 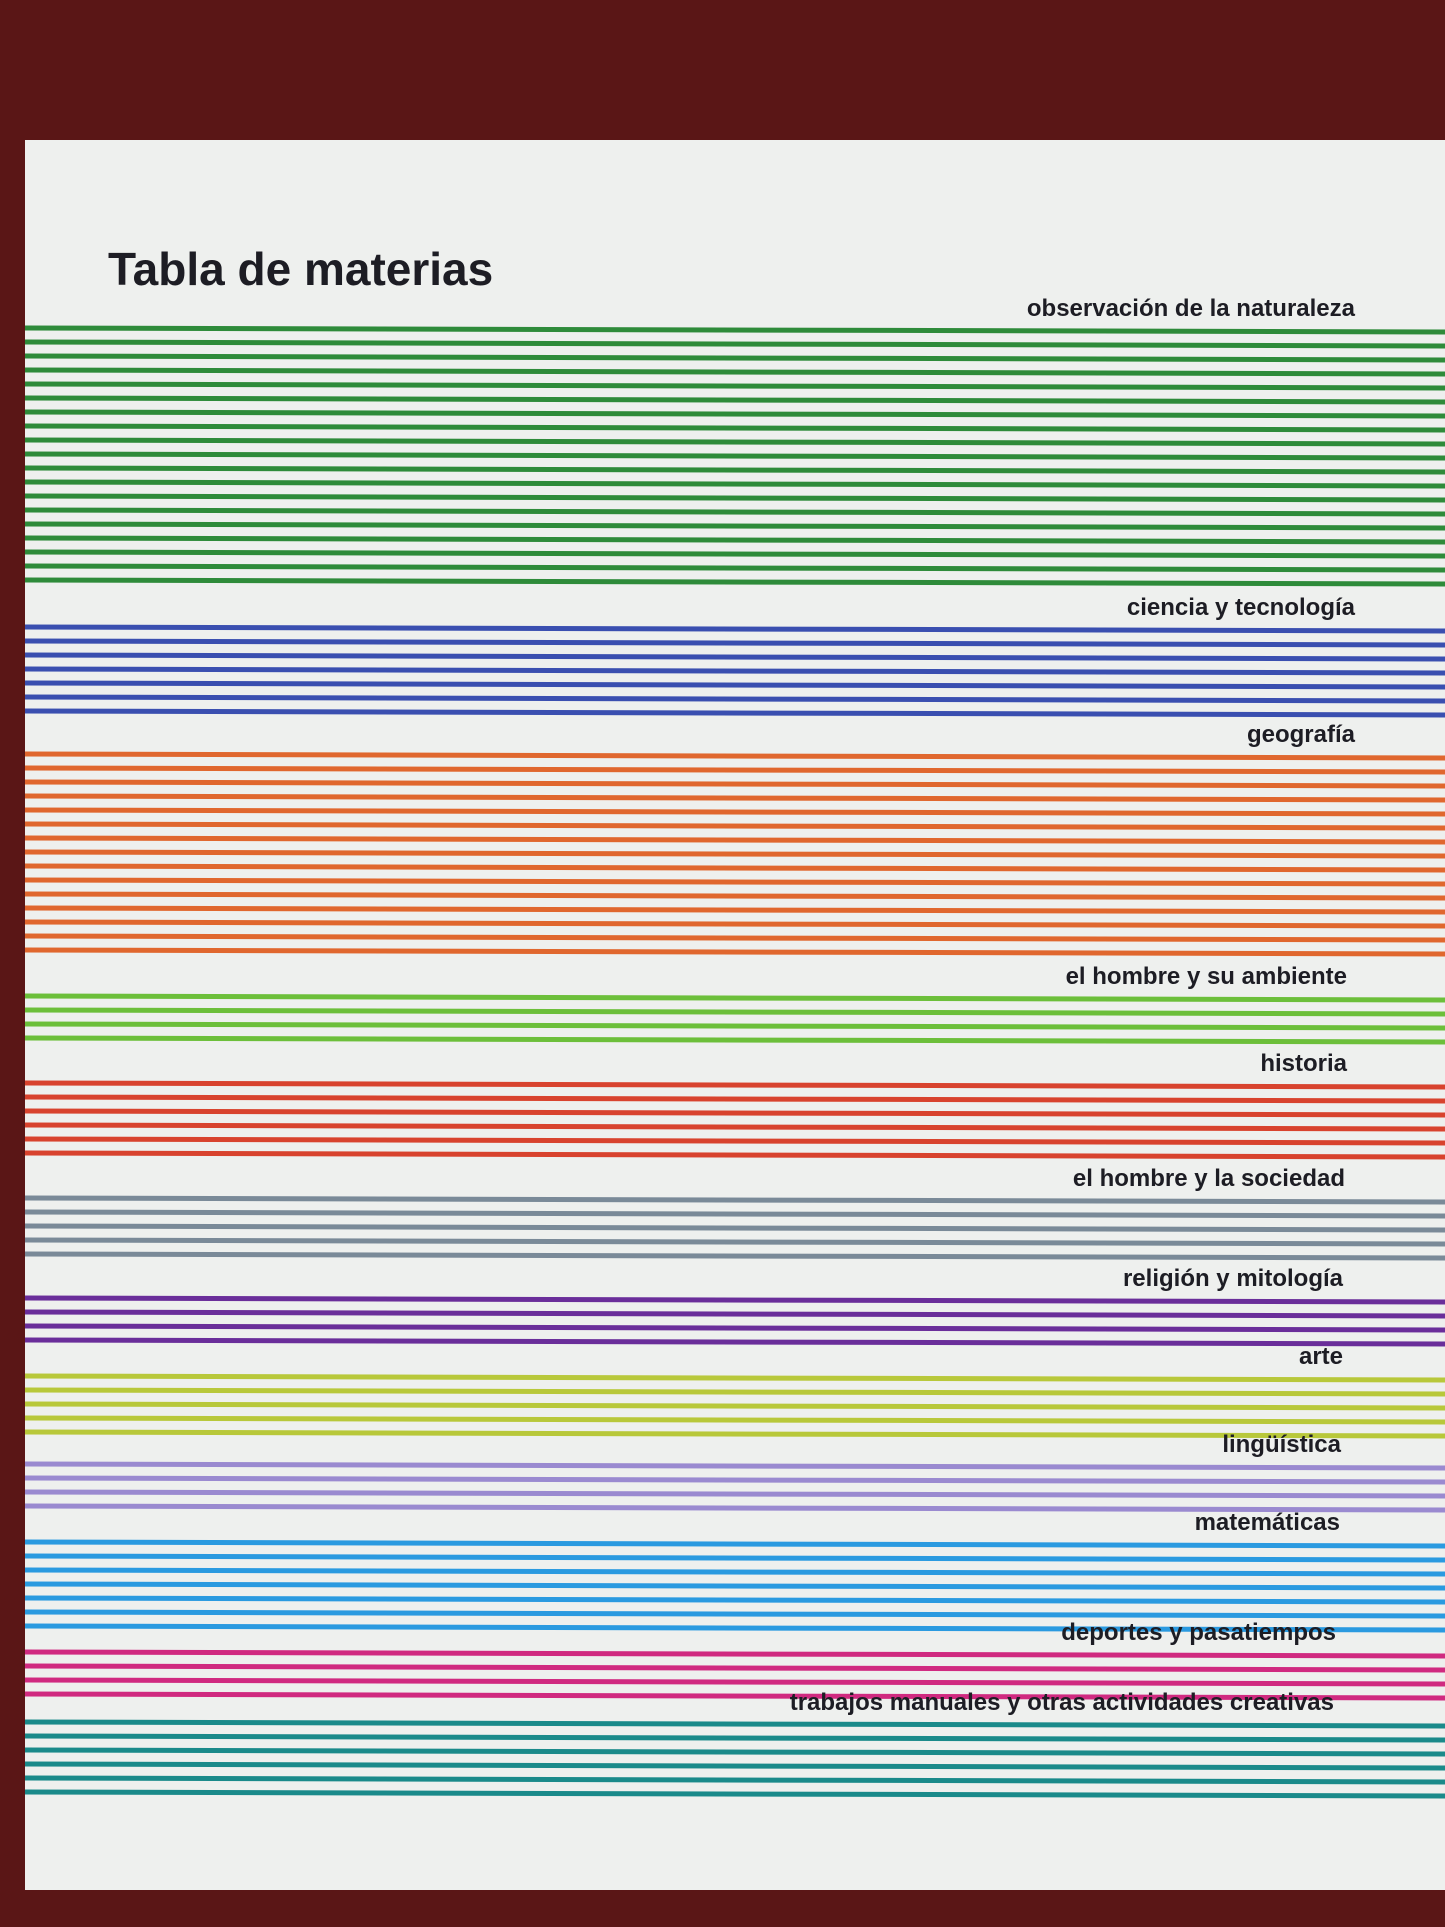 What do you see at coordinates (1303, 1063) in the screenshot?
I see `section-label: historia` at bounding box center [1303, 1063].